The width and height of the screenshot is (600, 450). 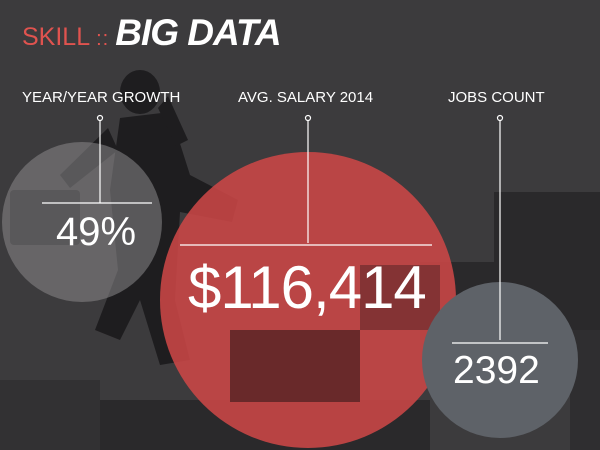 What do you see at coordinates (496, 97) in the screenshot?
I see `jobs-label: JOBS COUNT` at bounding box center [496, 97].